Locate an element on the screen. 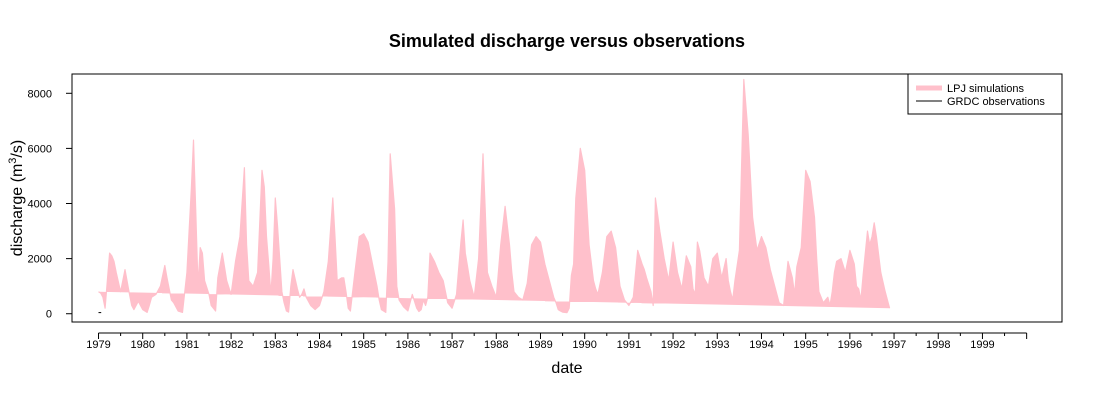 The height and width of the screenshot is (412, 1100). x-axis-title: date is located at coordinates (566, 368).